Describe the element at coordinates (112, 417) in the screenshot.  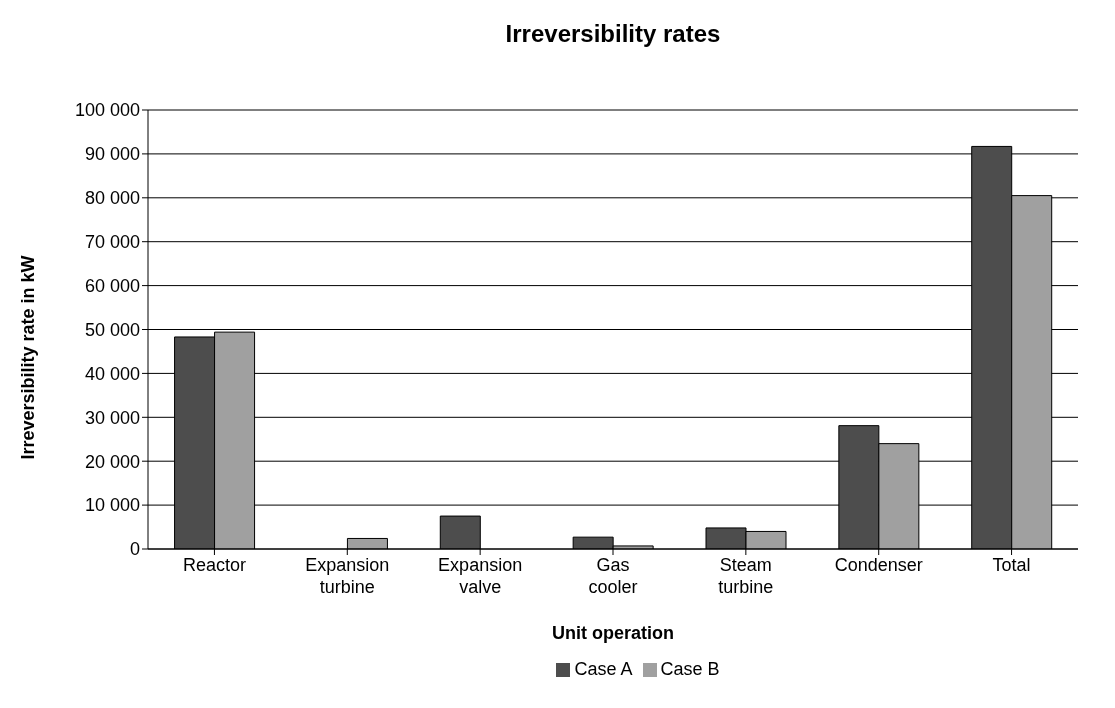
I see `y-tick-label: 30 000` at that location.